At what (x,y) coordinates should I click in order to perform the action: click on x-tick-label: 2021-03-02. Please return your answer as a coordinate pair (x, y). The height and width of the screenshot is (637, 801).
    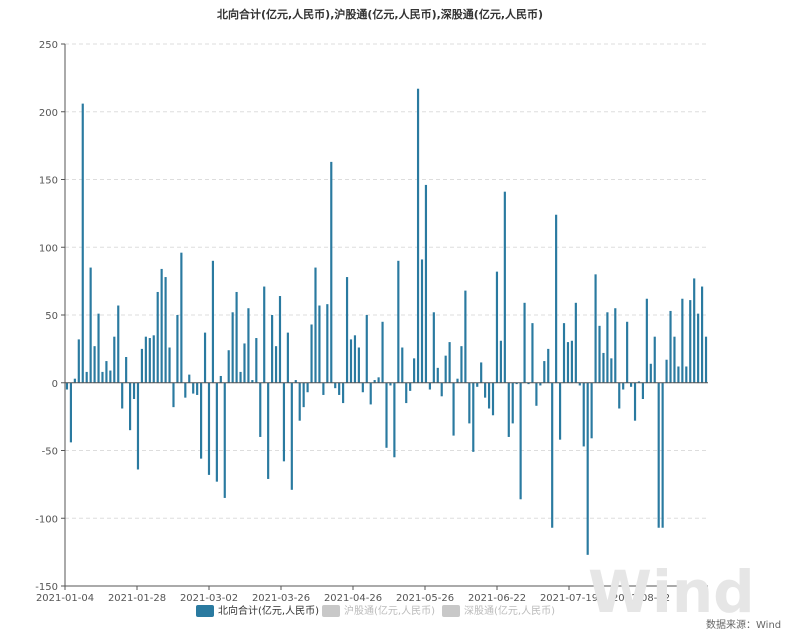
    Looking at the image, I should click on (209, 598).